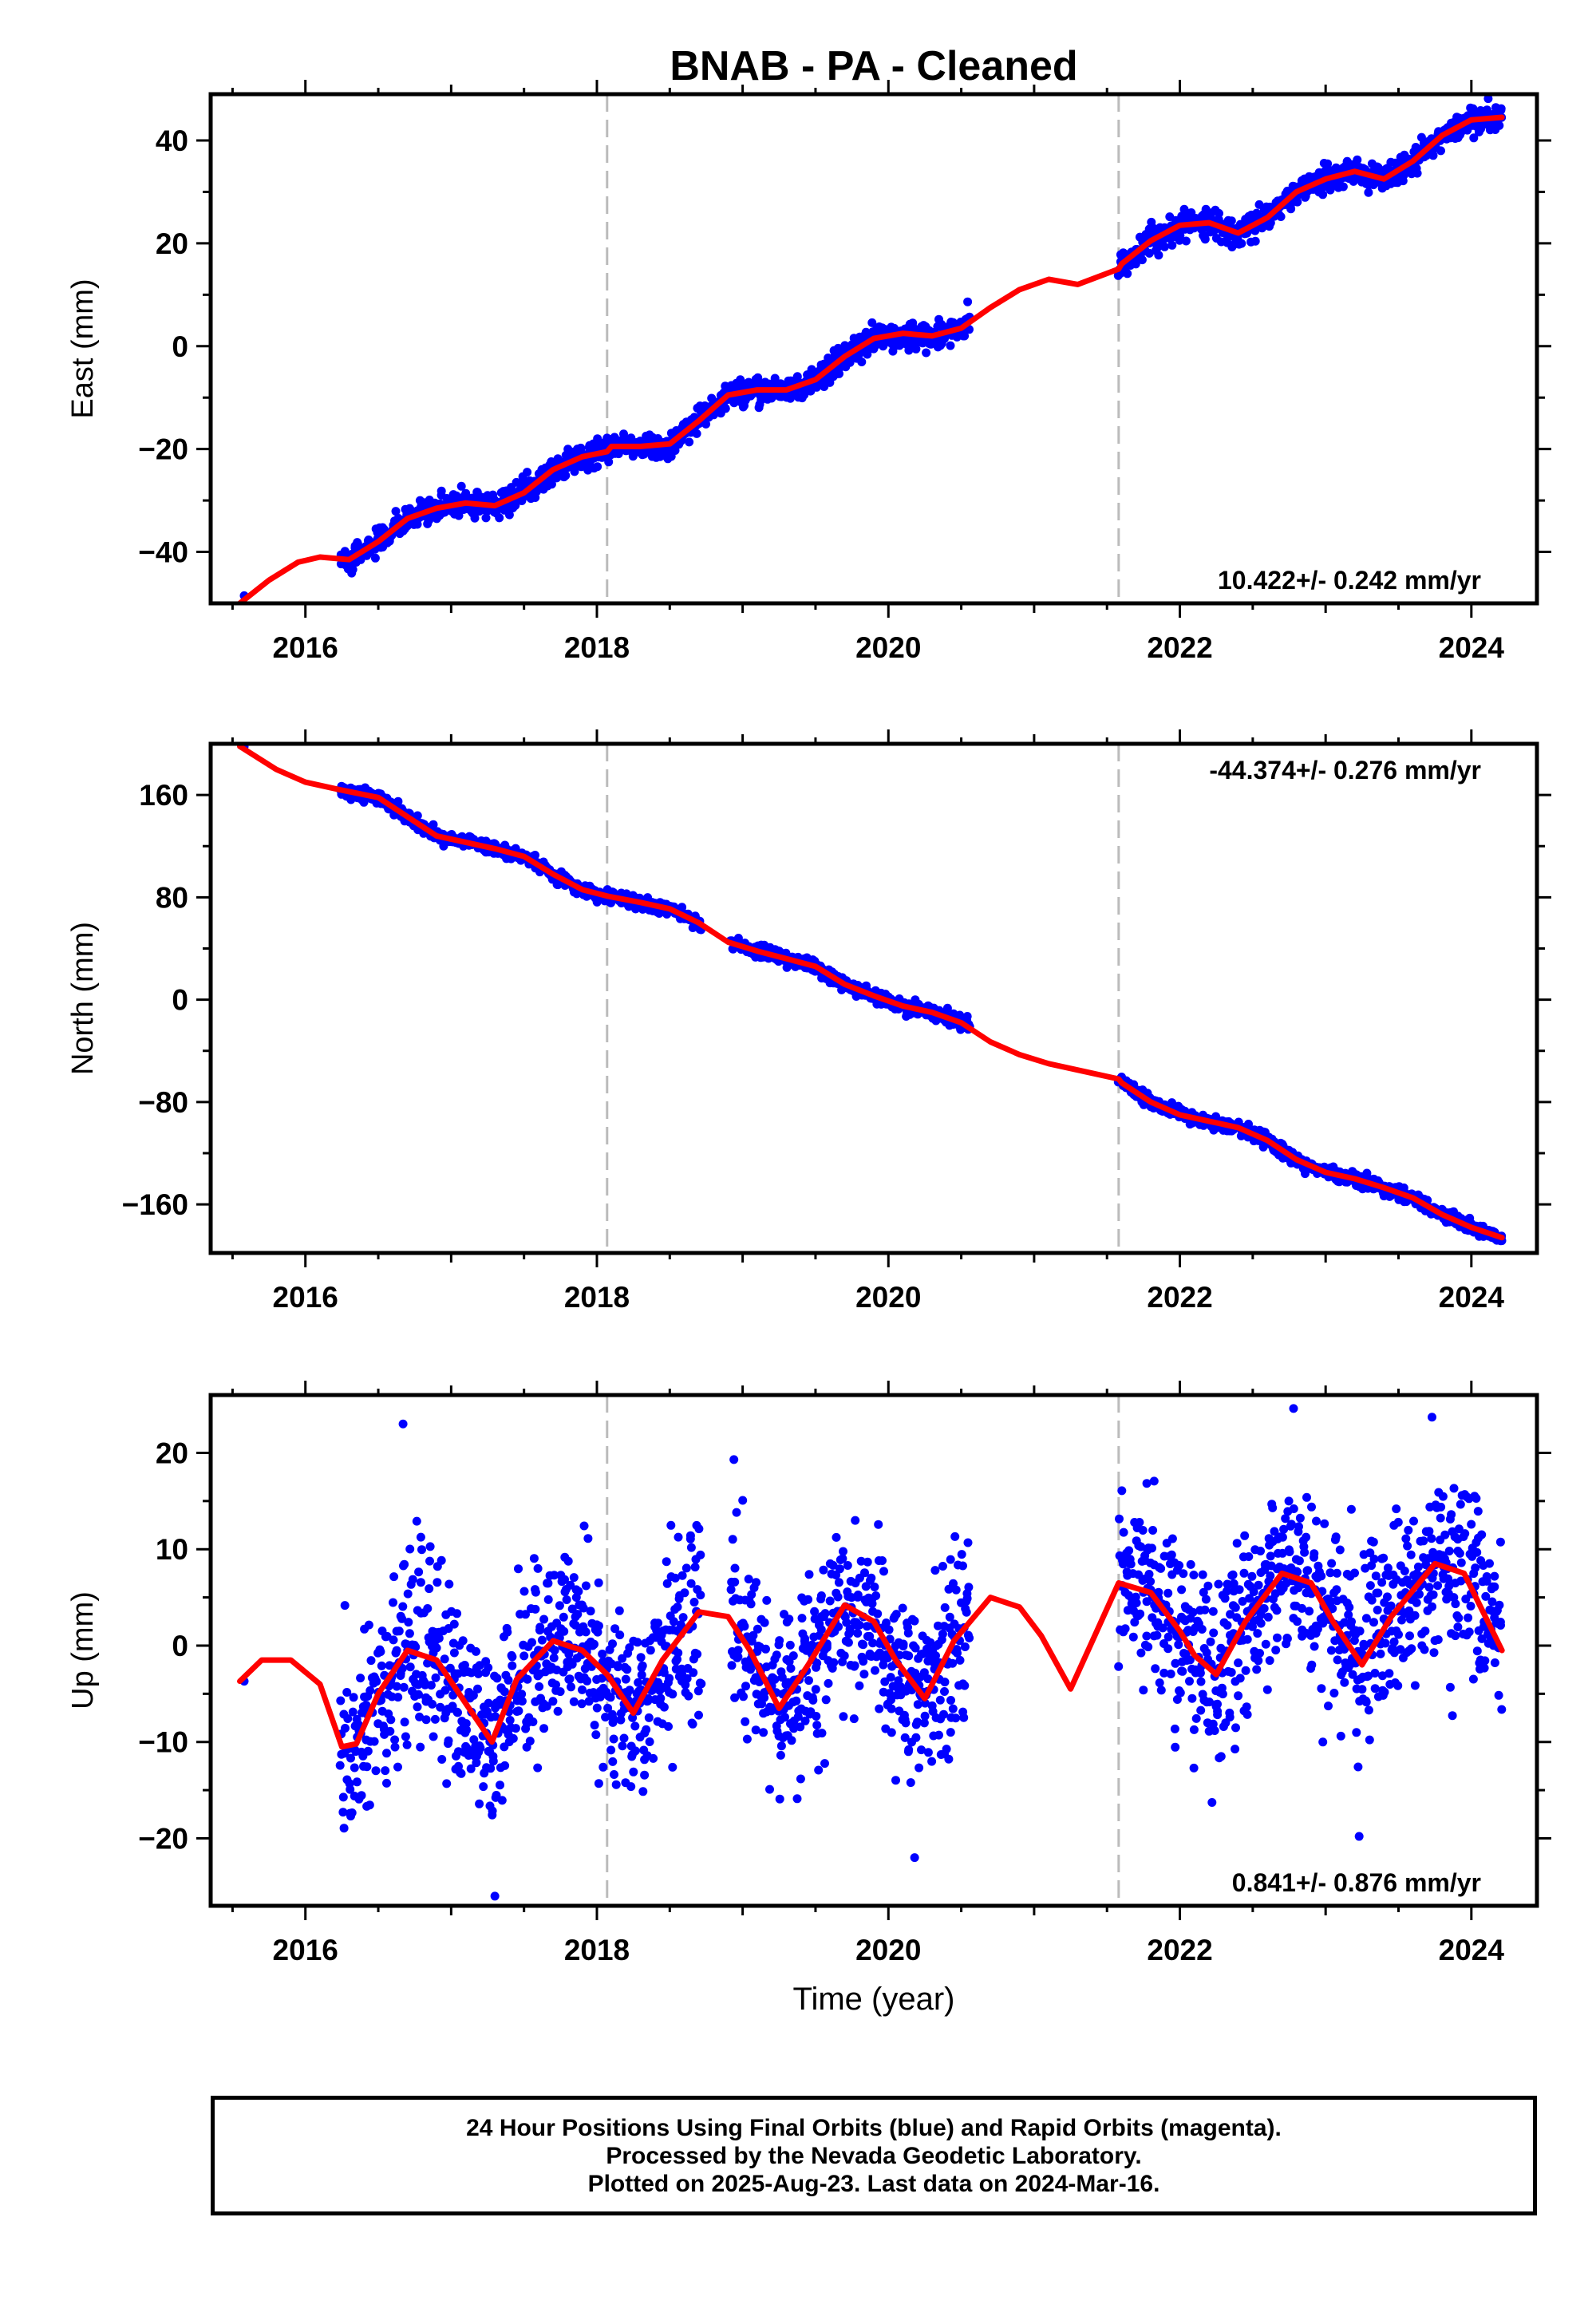 The height and width of the screenshot is (2316, 1596). Describe the element at coordinates (1179, 1297) in the screenshot. I see `x-tick-label: 2022` at that location.